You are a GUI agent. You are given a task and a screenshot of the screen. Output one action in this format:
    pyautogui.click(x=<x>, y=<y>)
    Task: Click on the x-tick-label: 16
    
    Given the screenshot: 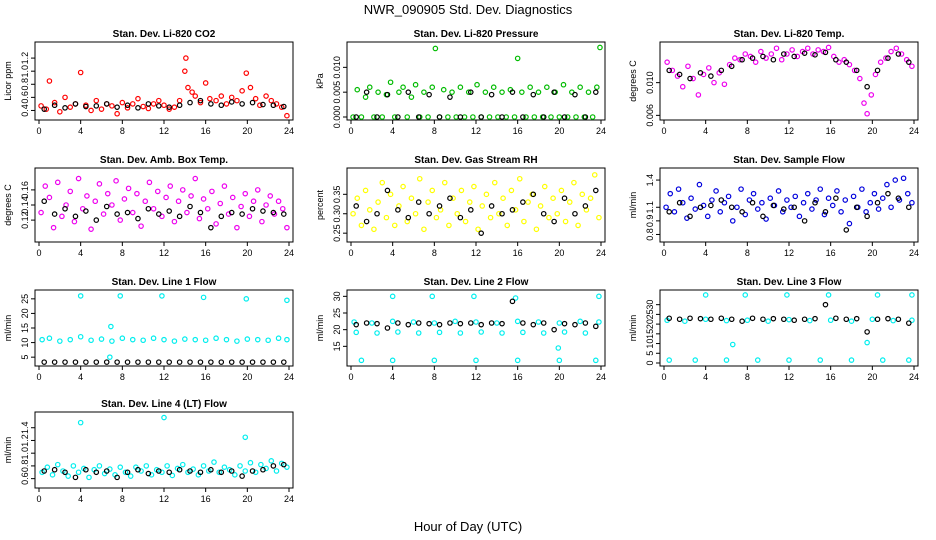 What is the action you would take?
    pyautogui.click(x=831, y=253)
    